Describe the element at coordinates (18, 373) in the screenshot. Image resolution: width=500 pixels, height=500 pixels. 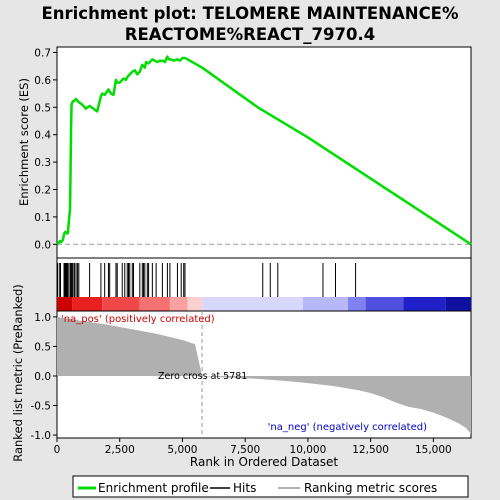
I see `metric-y-axis-label: Ranked list metric (PreRanked)` at that location.